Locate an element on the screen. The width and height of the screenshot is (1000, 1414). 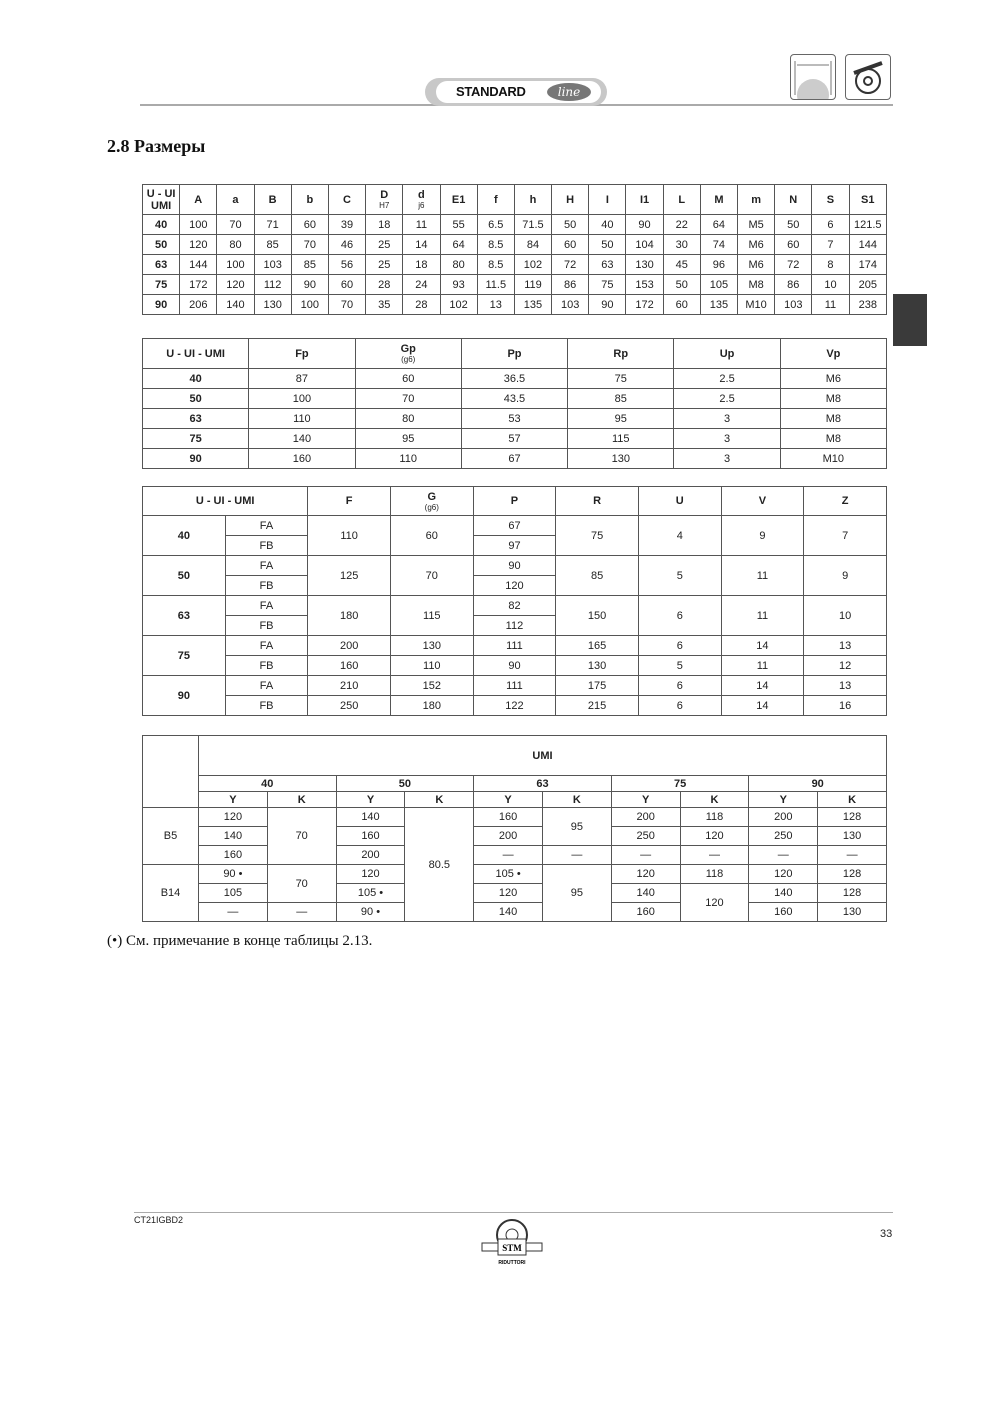
column-header: A is located at coordinates (198, 199).